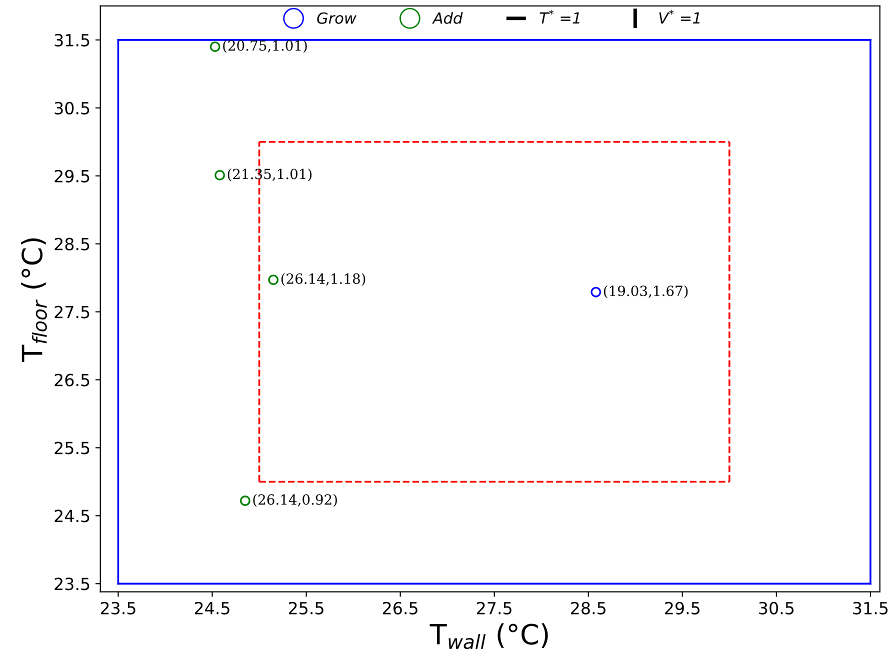 The height and width of the screenshot is (662, 896). I want to click on x-tick-label: 23.5, so click(118, 608).